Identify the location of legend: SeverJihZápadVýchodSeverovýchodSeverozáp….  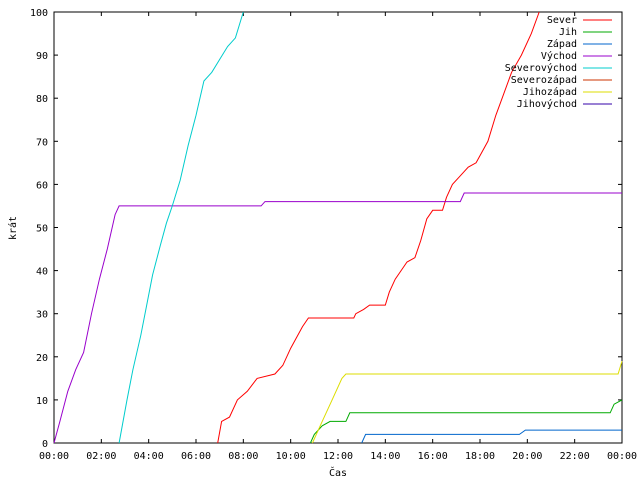
(558, 62).